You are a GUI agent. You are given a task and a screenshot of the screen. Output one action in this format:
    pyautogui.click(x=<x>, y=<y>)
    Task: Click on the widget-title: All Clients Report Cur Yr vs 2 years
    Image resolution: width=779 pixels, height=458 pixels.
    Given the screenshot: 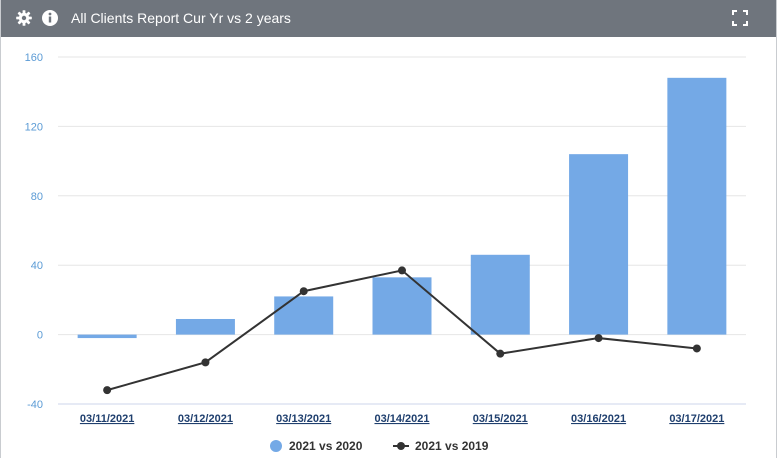 What is the action you would take?
    pyautogui.click(x=181, y=18)
    